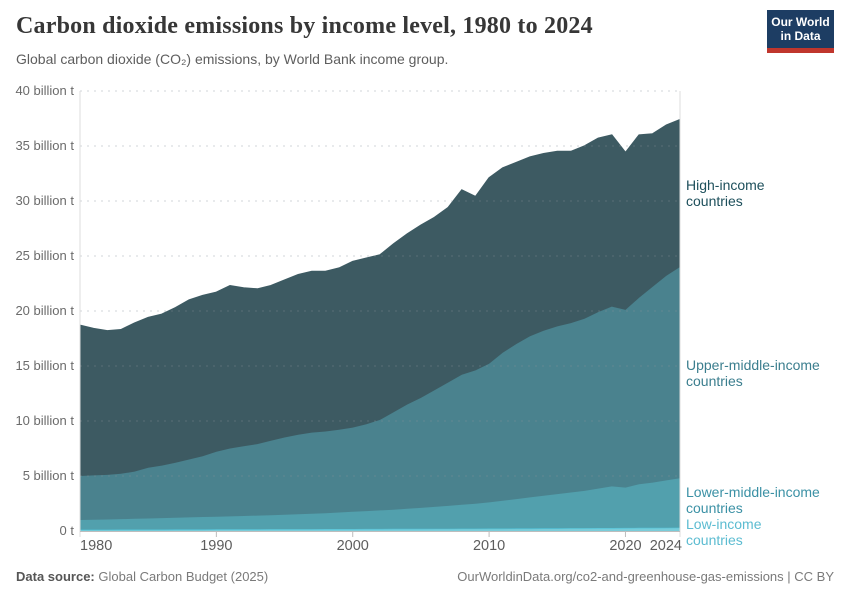 This screenshot has width=850, height=600. Describe the element at coordinates (44, 255) in the screenshot. I see `y-axis-label: 25 billion t` at that location.